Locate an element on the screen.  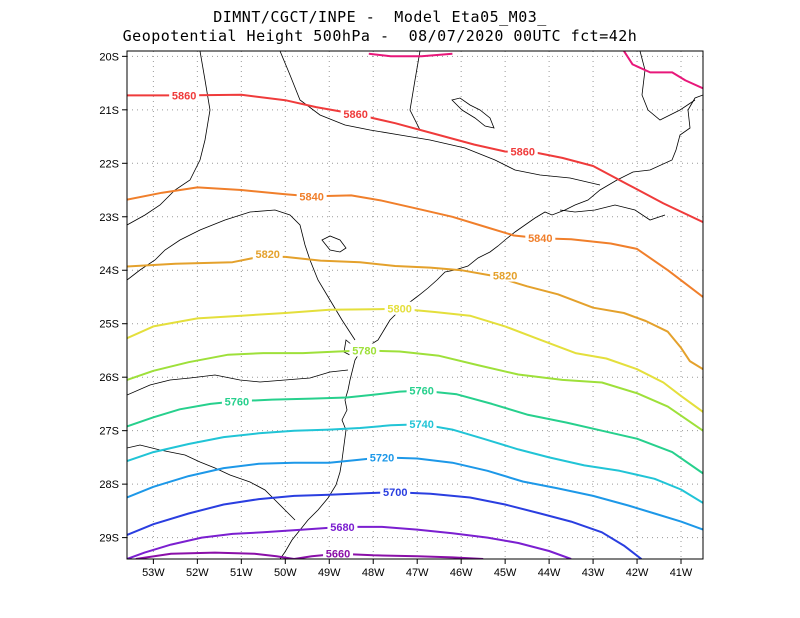
y-tick-label: 24S is located at coordinates (109, 271).